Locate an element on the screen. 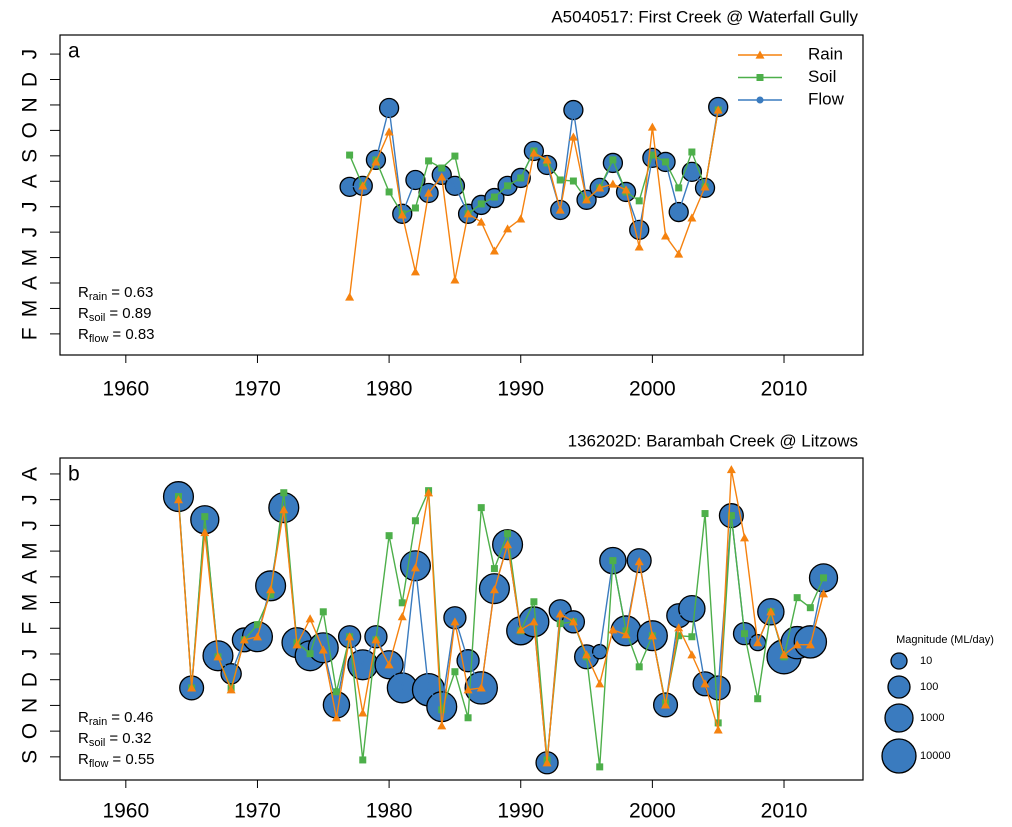 The image size is (1012, 827). size-legend-bubble is located at coordinates (899, 718).